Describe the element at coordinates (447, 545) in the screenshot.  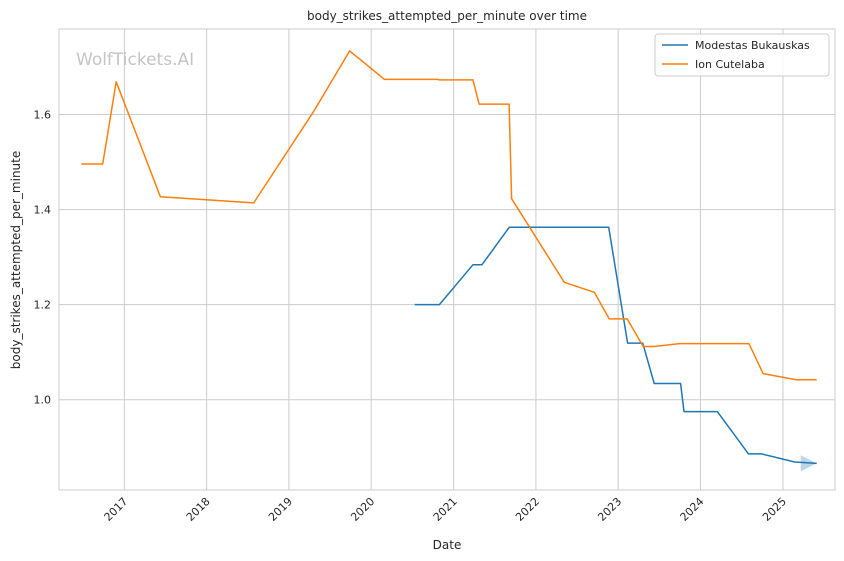
I see `x-axis-label: Date` at that location.